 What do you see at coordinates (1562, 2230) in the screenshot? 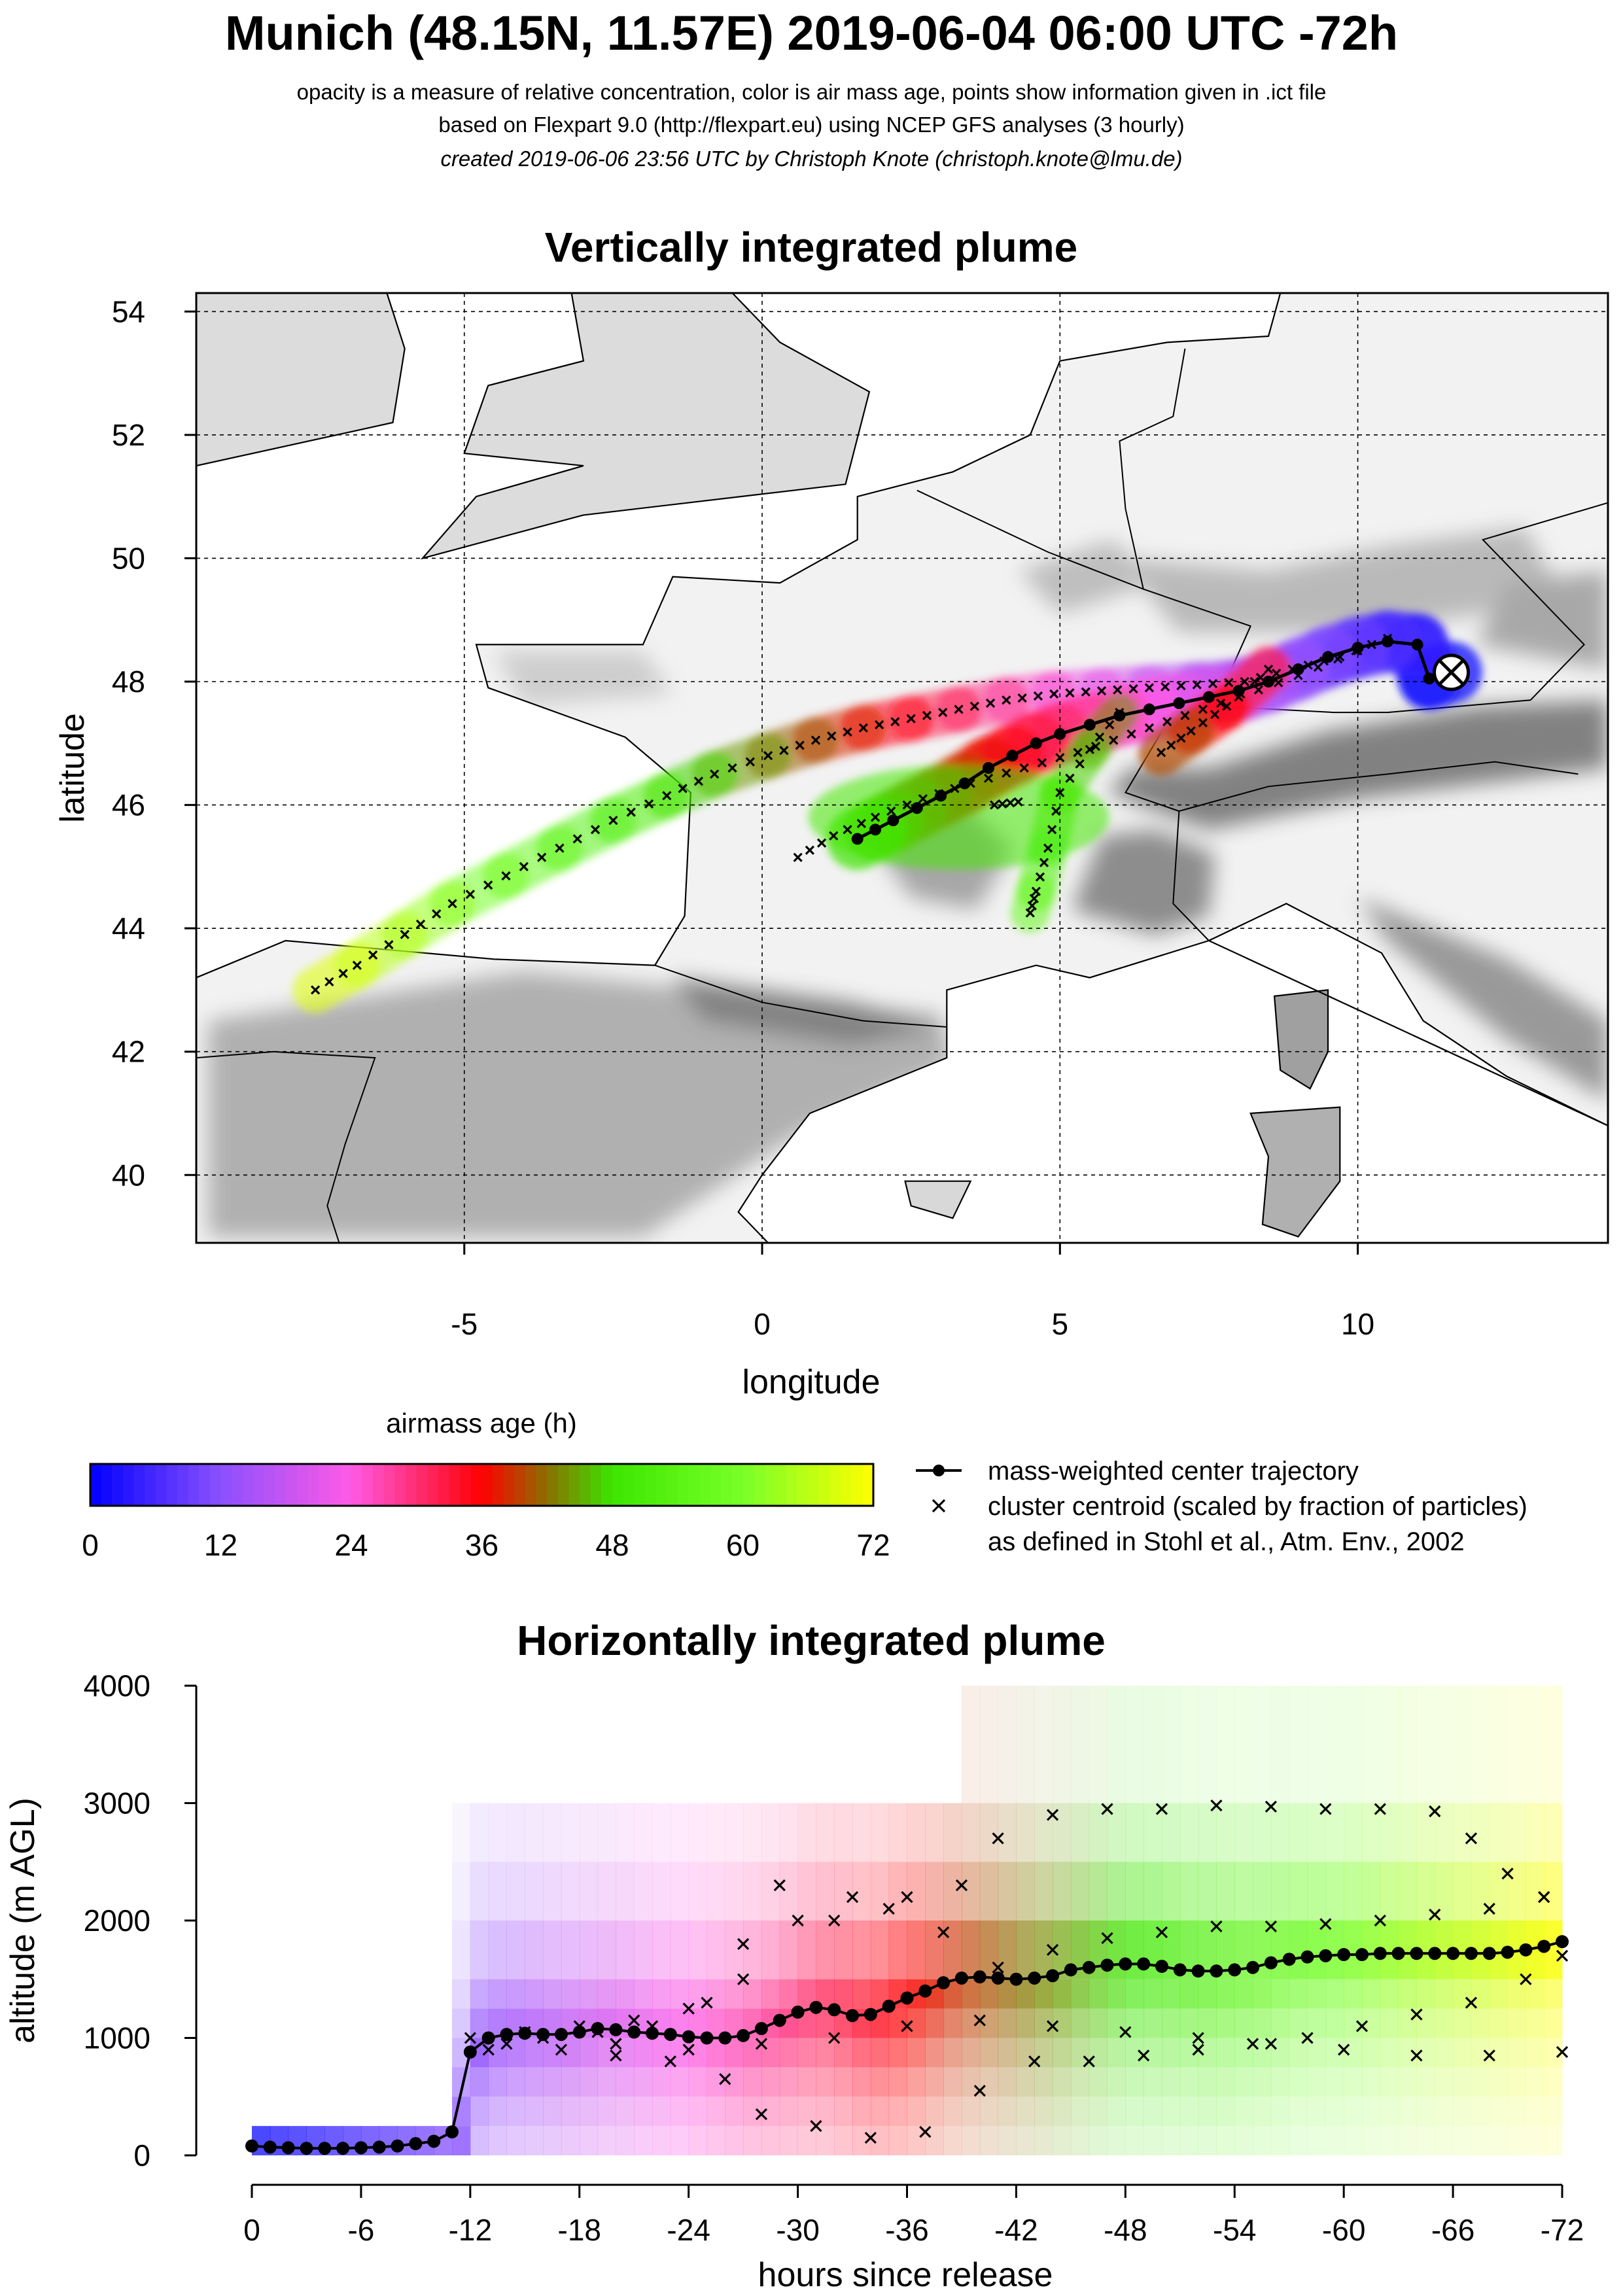
I see `altitude-x-tick-label: -72` at bounding box center [1562, 2230].